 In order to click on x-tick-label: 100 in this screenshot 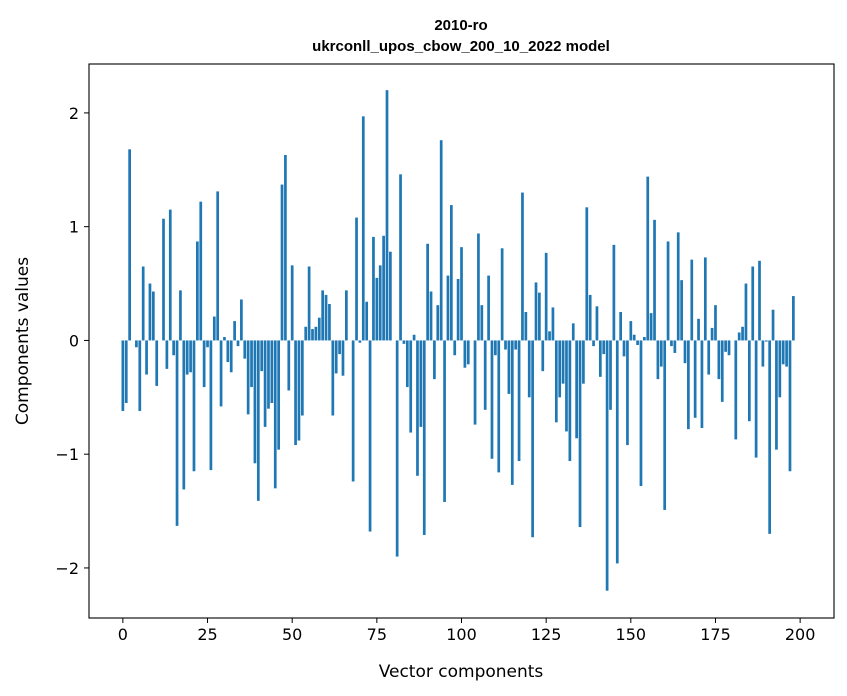, I will do `click(461, 634)`.